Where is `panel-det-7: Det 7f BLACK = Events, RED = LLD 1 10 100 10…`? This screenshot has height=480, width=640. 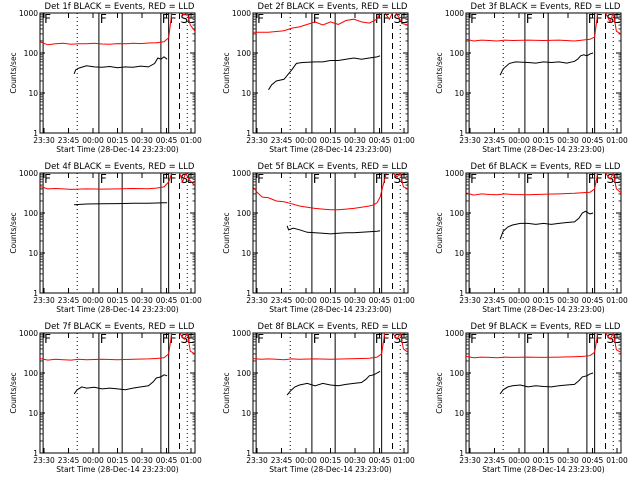 panel-det-7: Det 7f BLACK = Events, RED = LLD 1 10 100 10… is located at coordinates (105, 398).